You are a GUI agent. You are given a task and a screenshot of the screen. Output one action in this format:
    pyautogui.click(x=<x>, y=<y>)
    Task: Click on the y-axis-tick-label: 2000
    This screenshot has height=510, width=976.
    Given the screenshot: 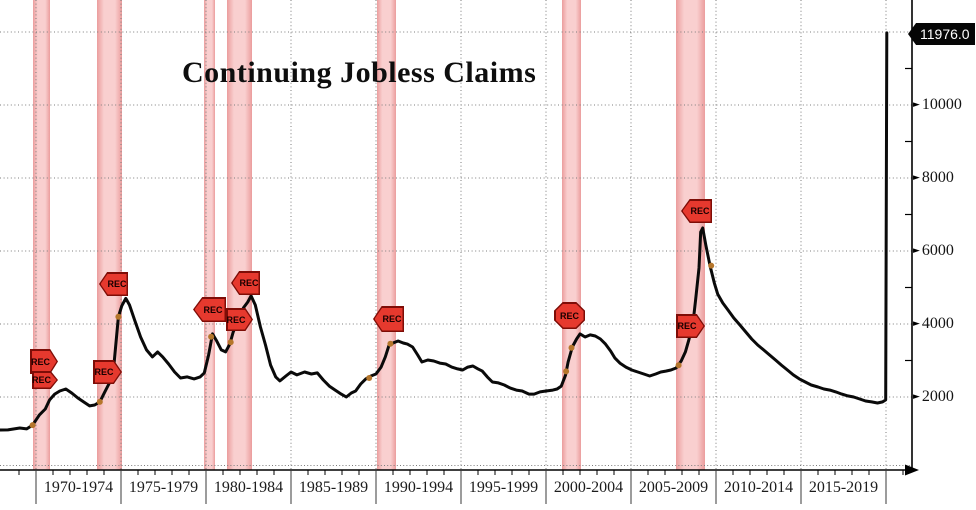 What is the action you would take?
    pyautogui.click(x=937, y=396)
    